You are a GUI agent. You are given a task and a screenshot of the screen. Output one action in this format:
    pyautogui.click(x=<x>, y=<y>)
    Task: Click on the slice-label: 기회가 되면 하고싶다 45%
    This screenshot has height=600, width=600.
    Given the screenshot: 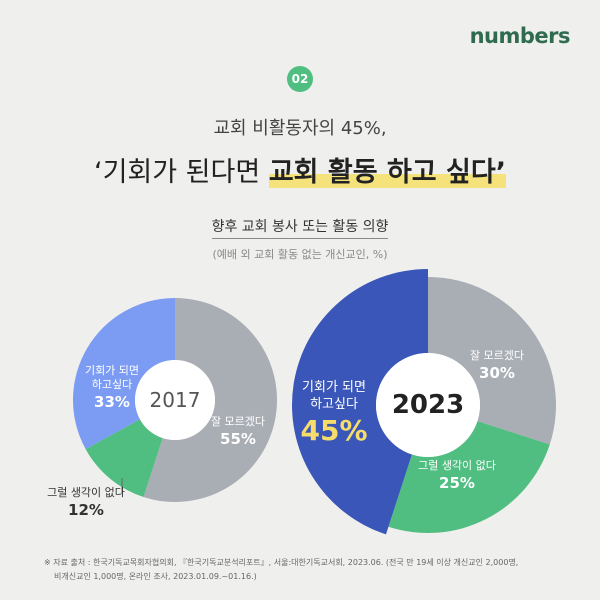 What is the action you would take?
    pyautogui.click(x=333, y=414)
    